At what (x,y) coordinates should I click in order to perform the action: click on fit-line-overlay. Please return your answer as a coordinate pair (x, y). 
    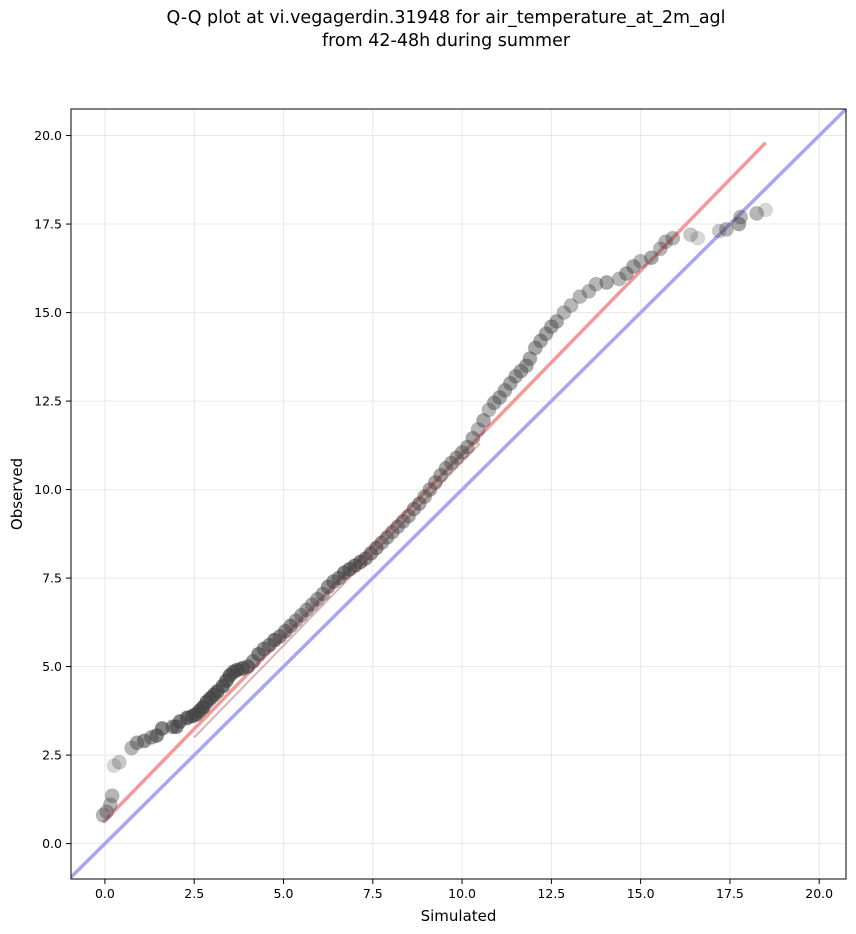
    Looking at the image, I should click on (337, 590).